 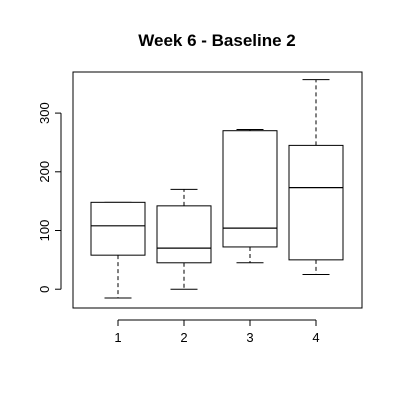 What do you see at coordinates (44, 113) in the screenshot?
I see `y-tick-label: 300` at bounding box center [44, 113].